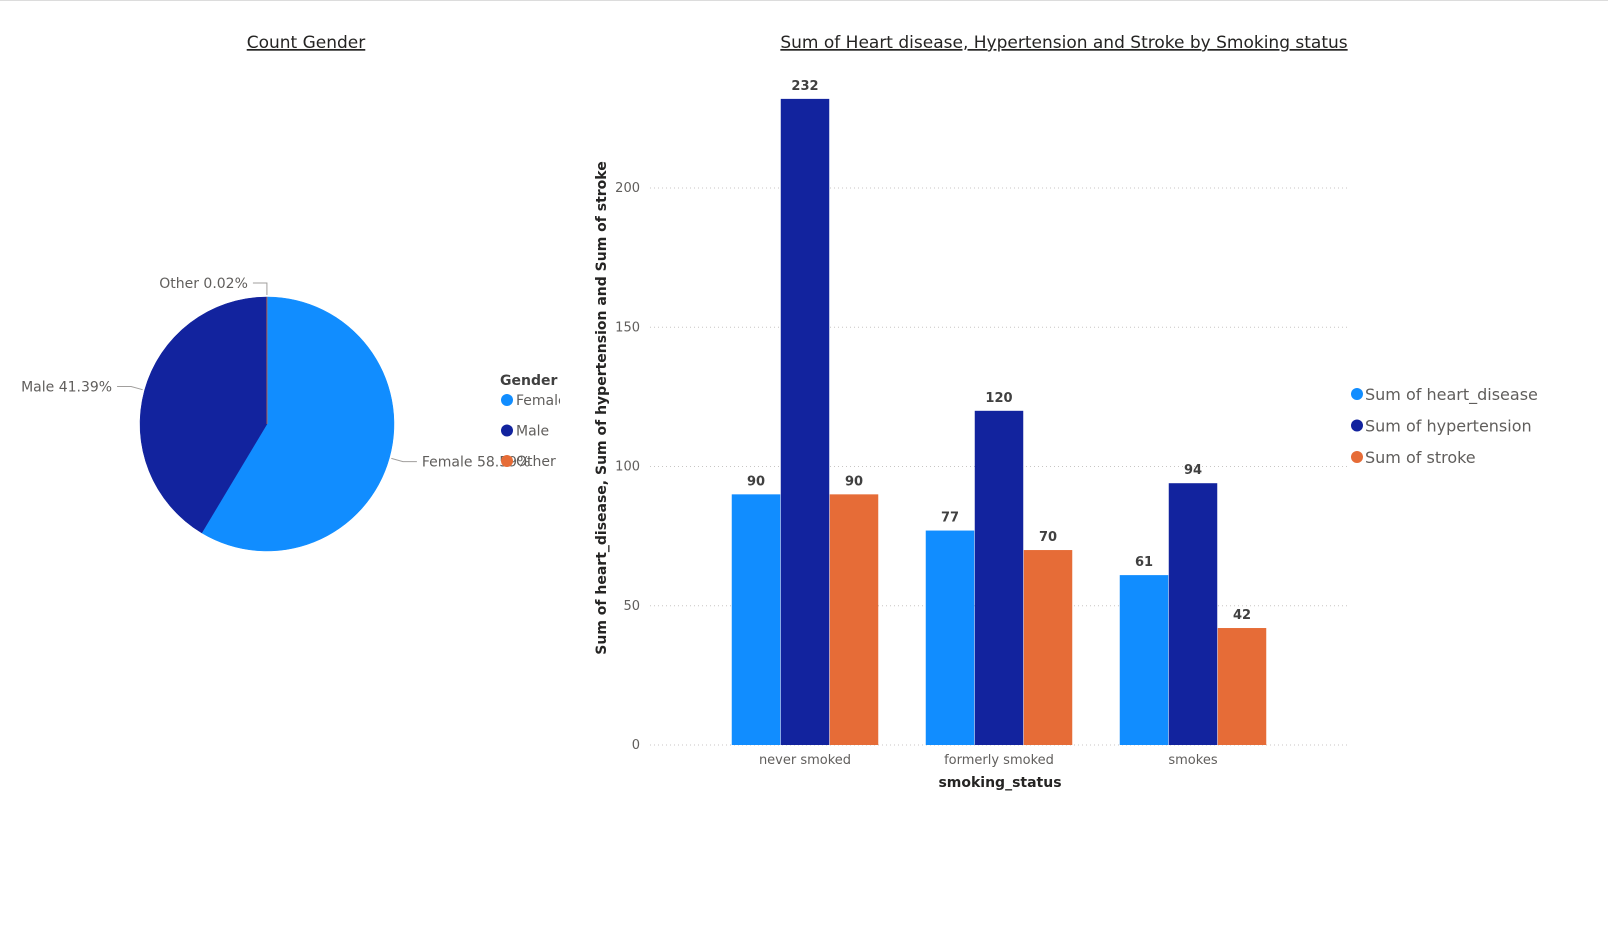 The image size is (1608, 929). What do you see at coordinates (298, 424) in the screenshot?
I see `pie-slice-female` at bounding box center [298, 424].